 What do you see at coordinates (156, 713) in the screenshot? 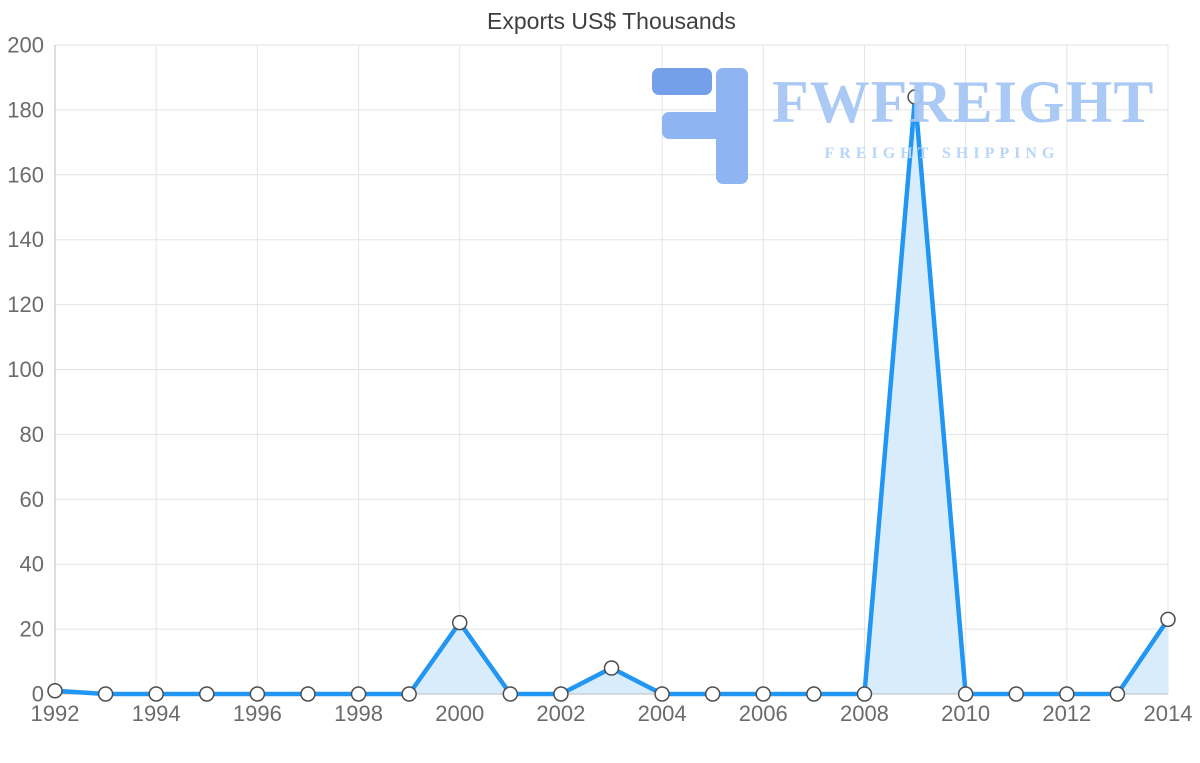
I see `x-tick-label: 1994` at bounding box center [156, 713].